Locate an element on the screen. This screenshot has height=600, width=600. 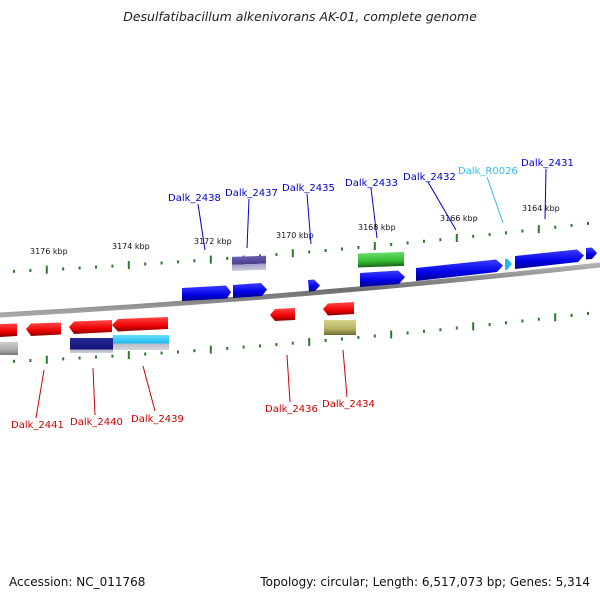
gene-dalk-2436-arrow is located at coordinates (282, 314).